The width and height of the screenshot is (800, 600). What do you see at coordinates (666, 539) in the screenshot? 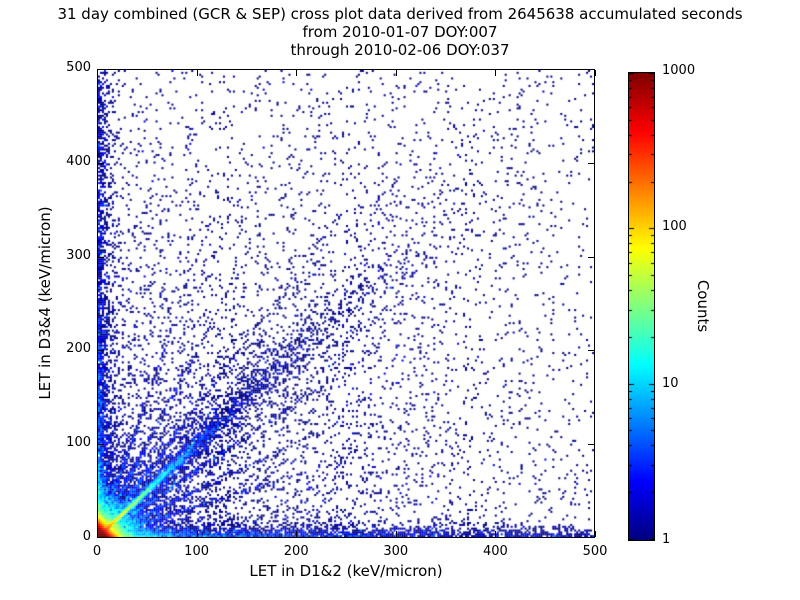
I see `colorbar-tick-label: 1` at bounding box center [666, 539].